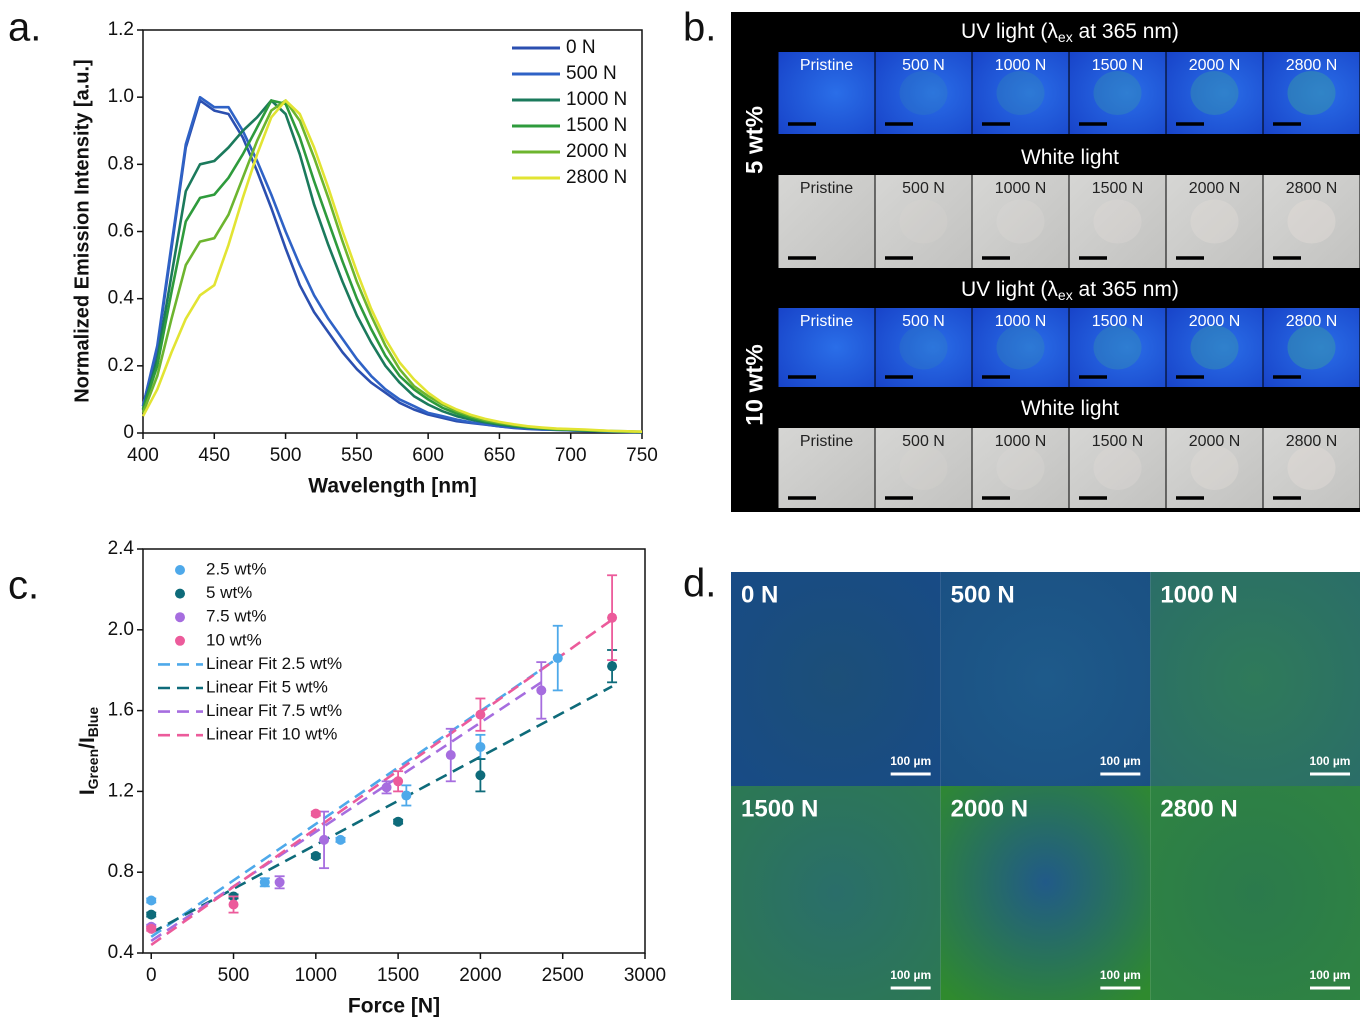 This screenshot has height=1020, width=1360. Describe the element at coordinates (87, 792) in the screenshot. I see `y-axis-title-part: I` at that location.